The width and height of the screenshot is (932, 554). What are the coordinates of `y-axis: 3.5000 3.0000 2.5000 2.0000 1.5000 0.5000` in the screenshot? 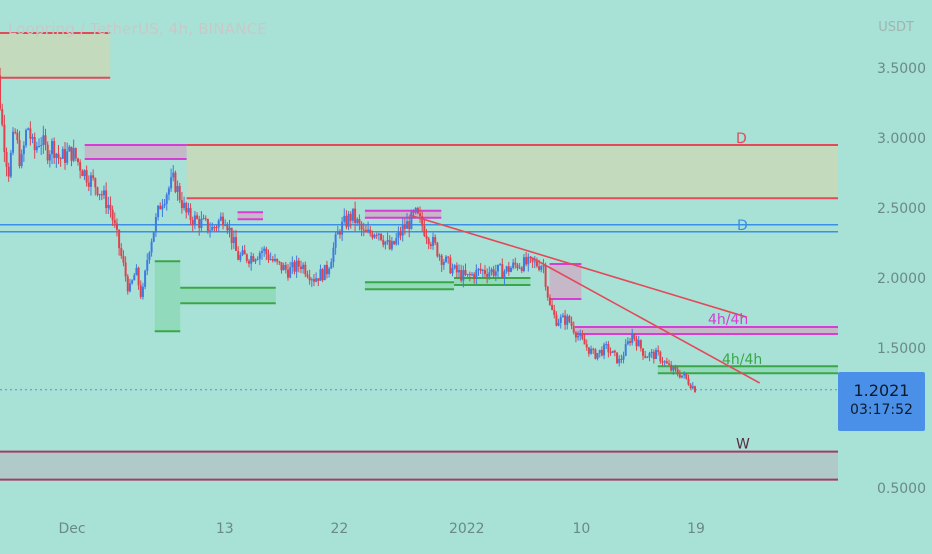 It's located at (901, 279).